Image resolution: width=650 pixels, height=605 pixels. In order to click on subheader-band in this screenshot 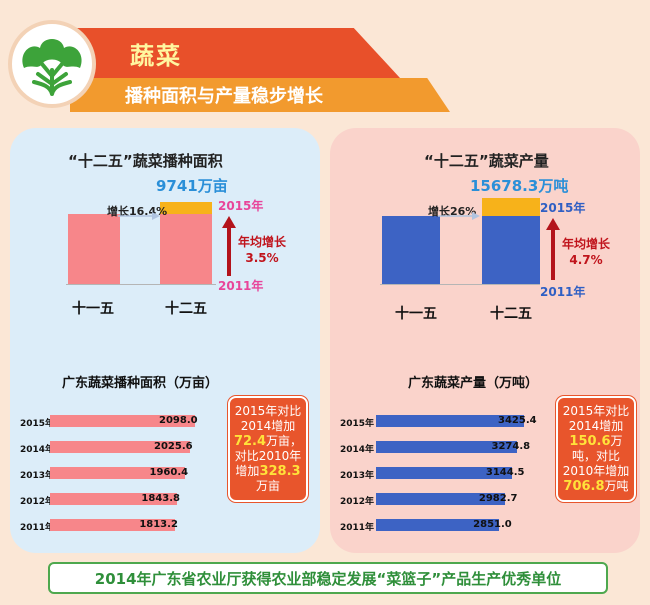, I will do `click(260, 95)`.